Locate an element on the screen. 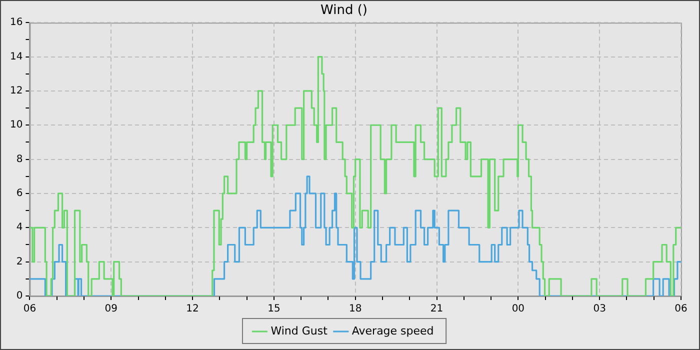  y-tick-label: 16 is located at coordinates (16, 22).